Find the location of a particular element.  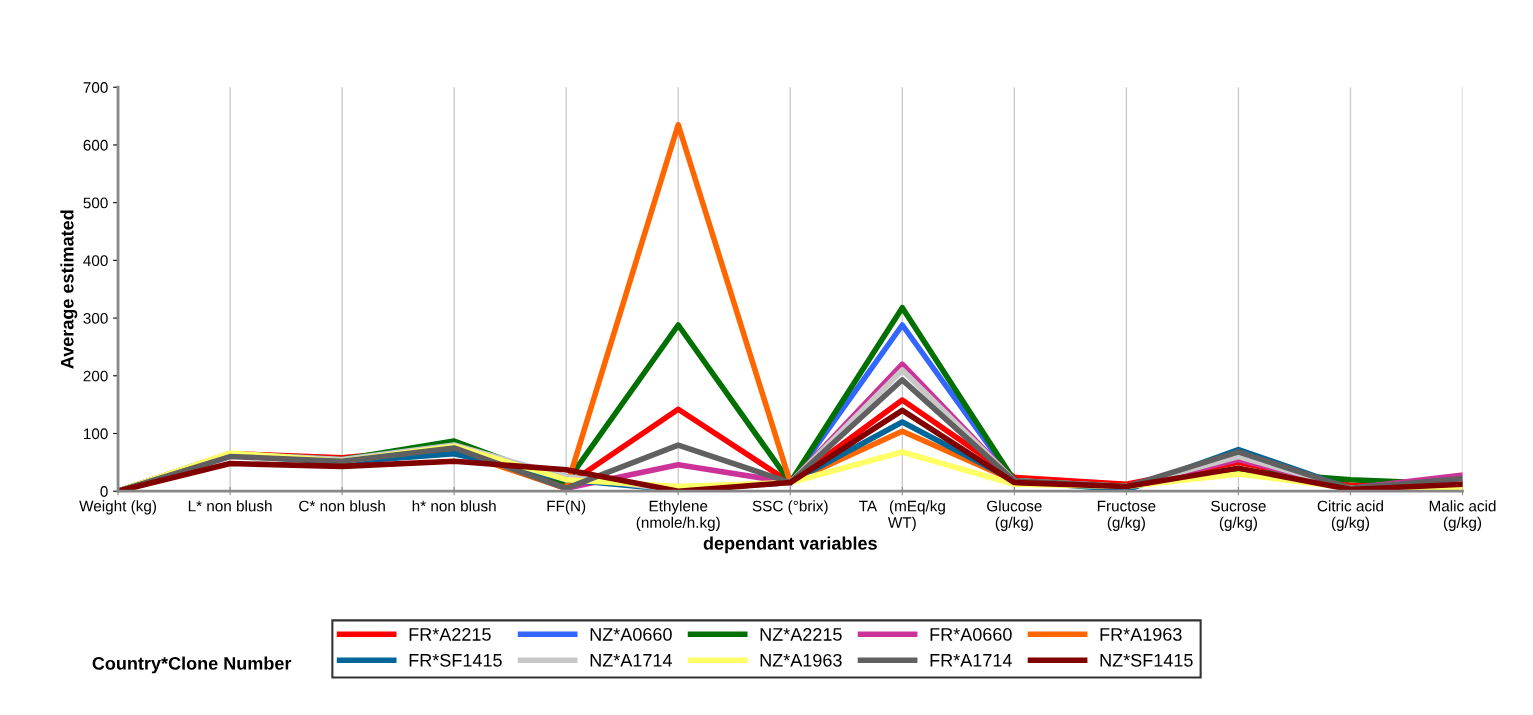

x-tick-label: h* non blush is located at coordinates (454, 506).